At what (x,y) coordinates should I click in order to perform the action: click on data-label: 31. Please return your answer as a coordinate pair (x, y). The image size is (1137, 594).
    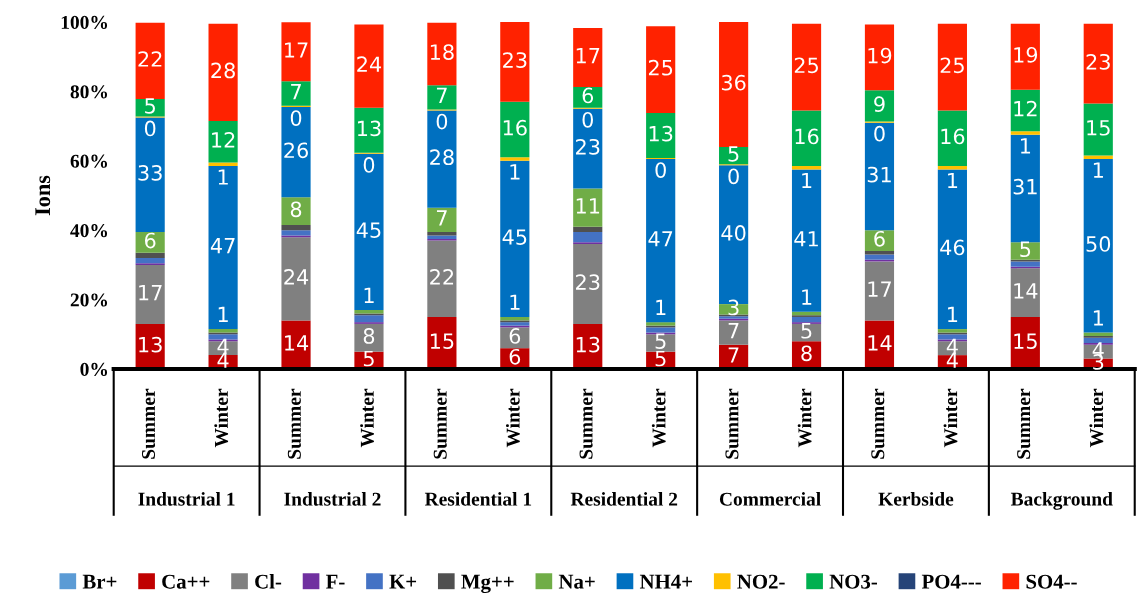
    Looking at the image, I should click on (1025, 186).